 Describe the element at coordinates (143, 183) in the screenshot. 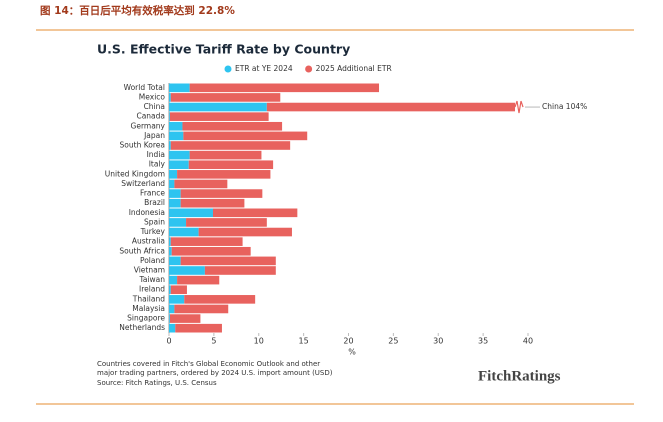

I see `y-tick-label: Switzerland` at that location.